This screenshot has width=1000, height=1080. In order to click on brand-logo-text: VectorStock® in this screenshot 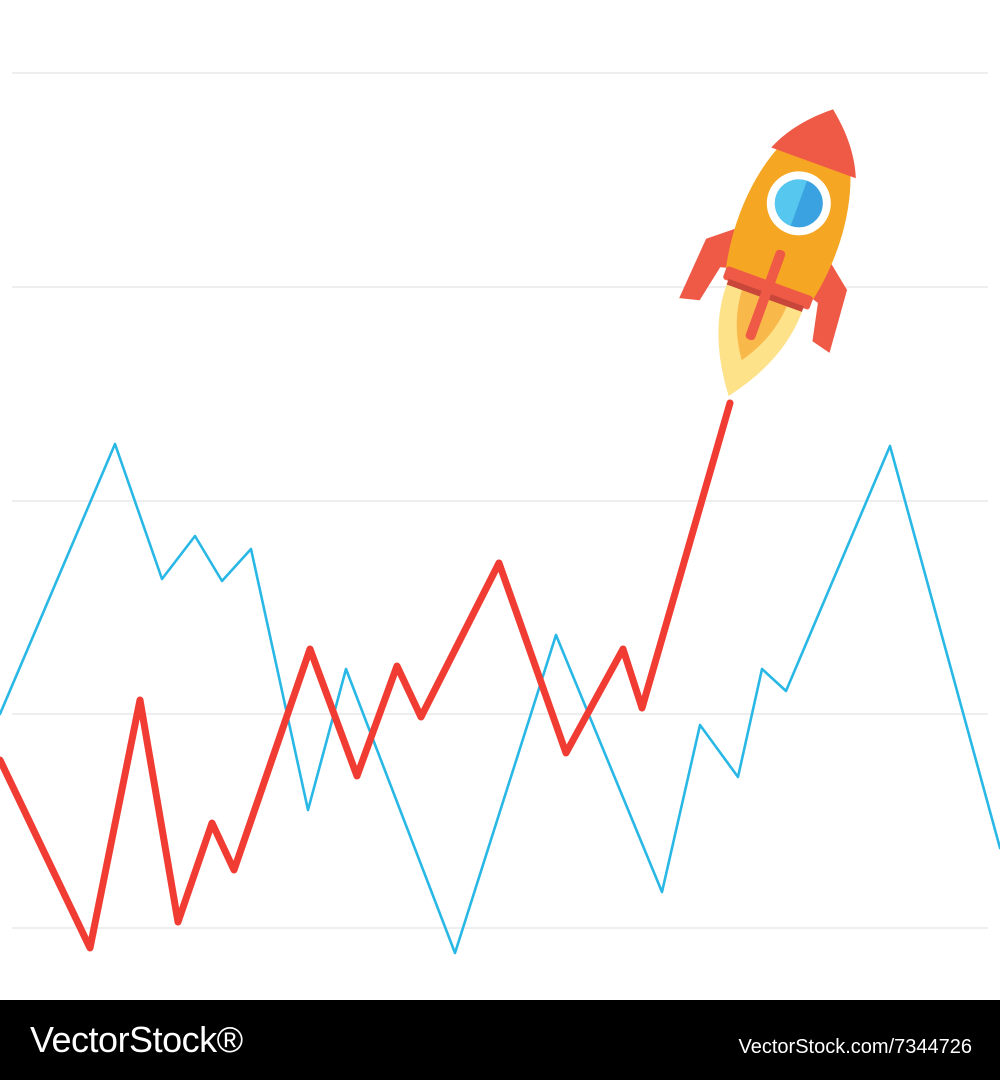, I will do `click(136, 1039)`.